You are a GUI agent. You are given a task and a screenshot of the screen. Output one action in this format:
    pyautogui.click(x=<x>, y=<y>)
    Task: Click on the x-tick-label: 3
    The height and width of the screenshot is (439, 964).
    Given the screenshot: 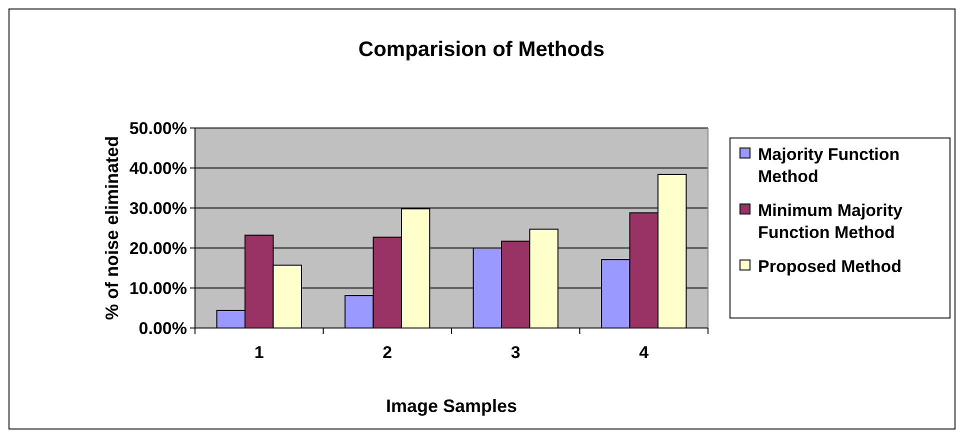 What is the action you would take?
    pyautogui.click(x=515, y=352)
    